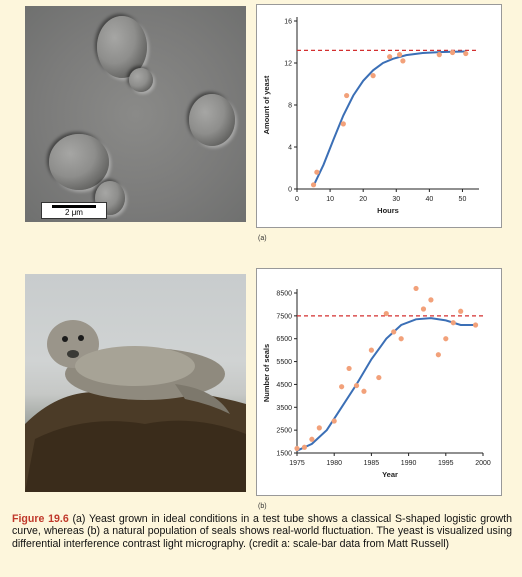 Image resolution: width=522 pixels, height=577 pixels. Describe the element at coordinates (290, 106) in the screenshot. I see `y-tick-label: 8` at that location.